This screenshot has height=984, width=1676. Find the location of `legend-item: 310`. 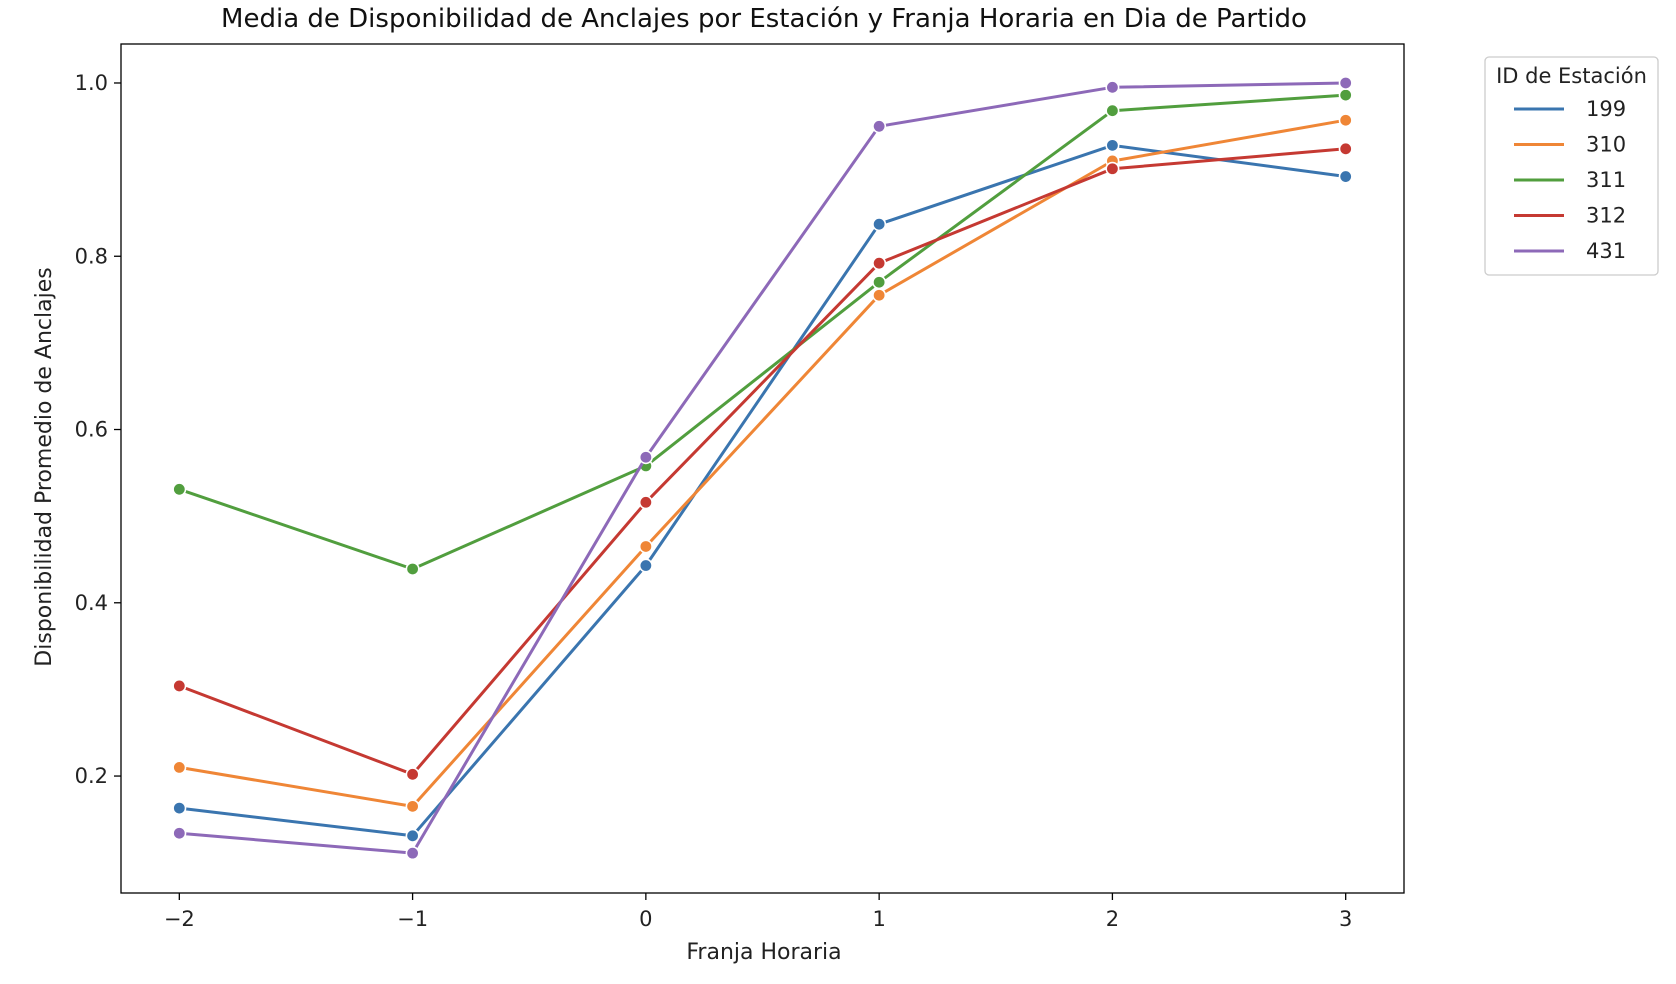

legend-item: 310 is located at coordinates (1570, 145).